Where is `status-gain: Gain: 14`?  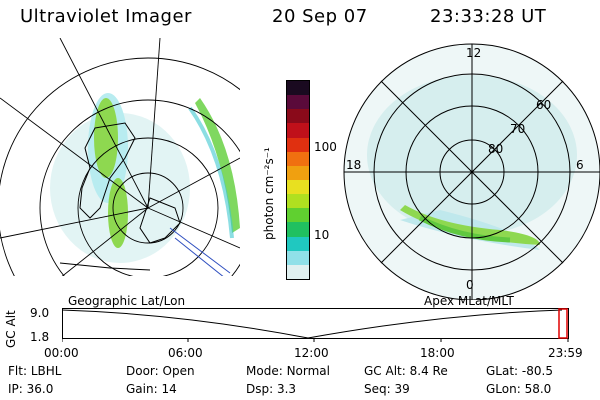 status-gain: Gain: 14 is located at coordinates (151, 389).